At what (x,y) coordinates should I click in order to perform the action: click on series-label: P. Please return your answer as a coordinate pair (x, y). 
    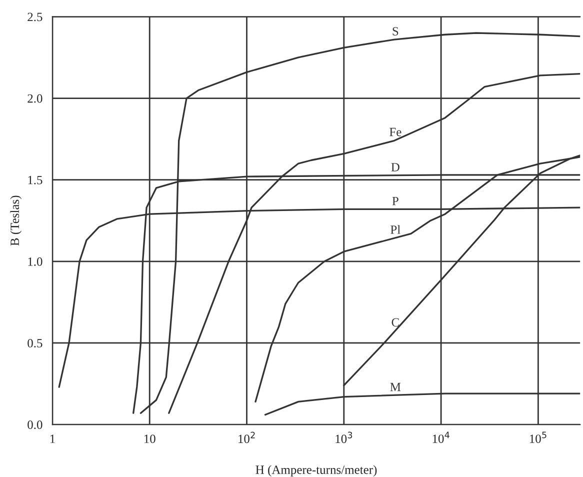
    Looking at the image, I should click on (395, 201).